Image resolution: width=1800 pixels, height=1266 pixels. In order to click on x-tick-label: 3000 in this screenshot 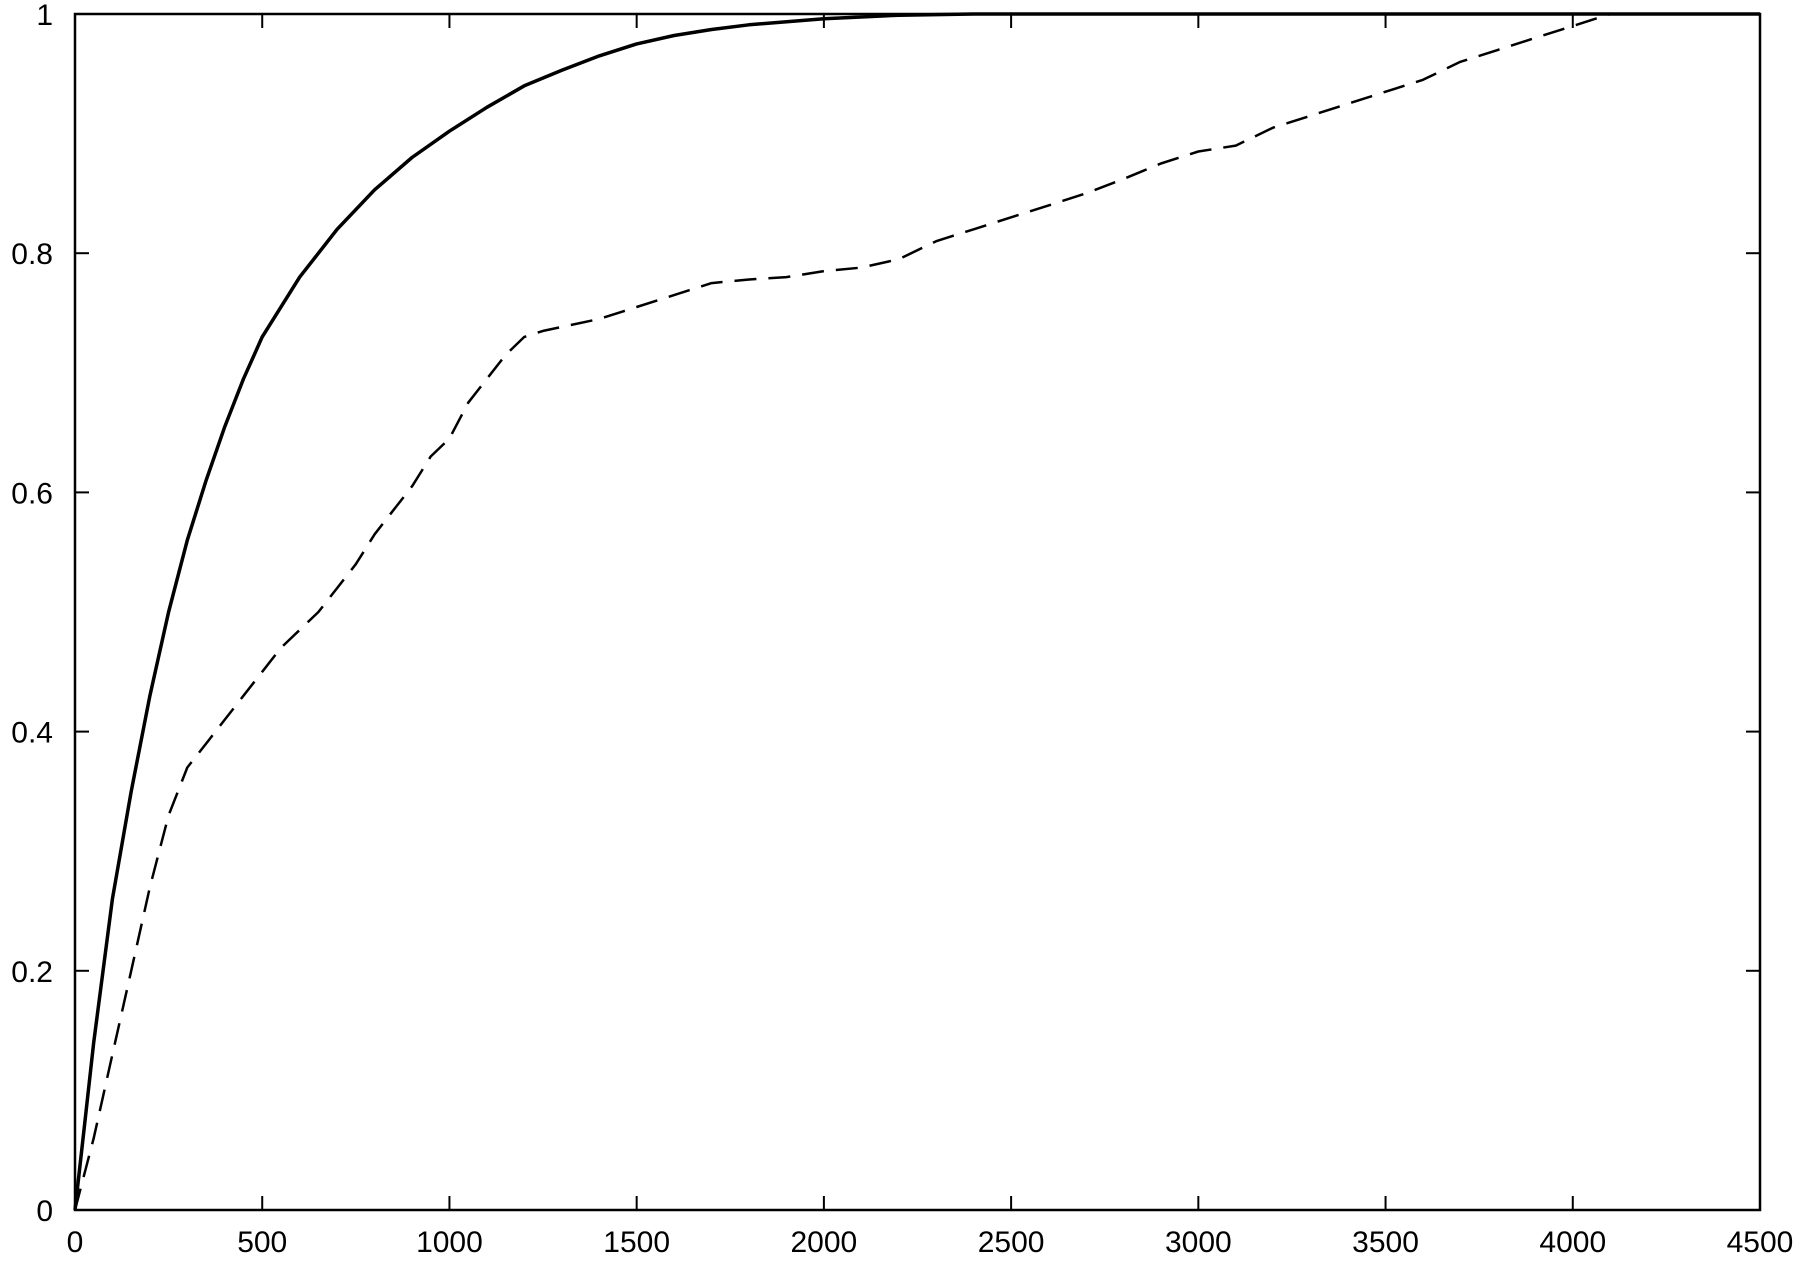, I will do `click(1198, 1242)`.